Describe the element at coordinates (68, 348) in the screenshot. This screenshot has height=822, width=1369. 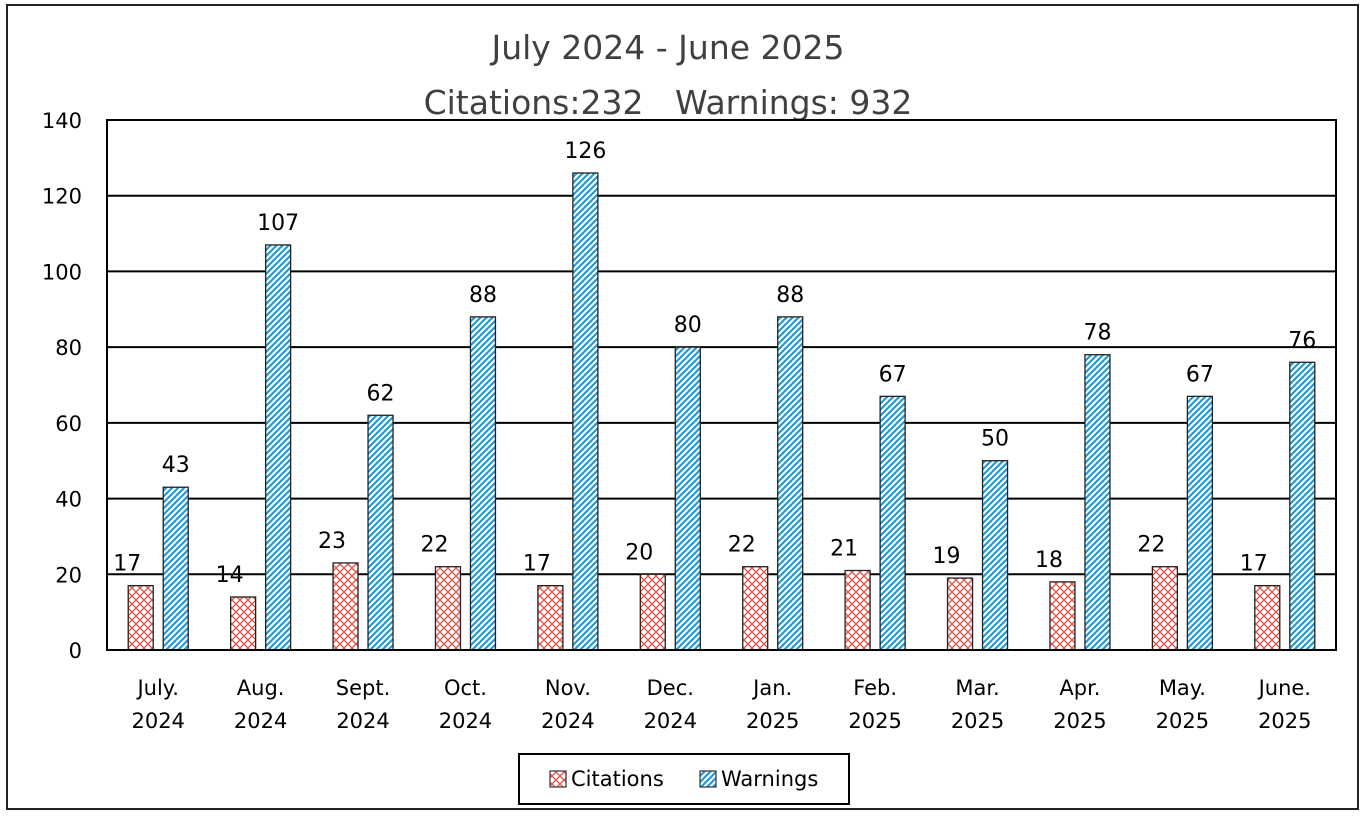
I see `y-tick-label: 80` at that location.